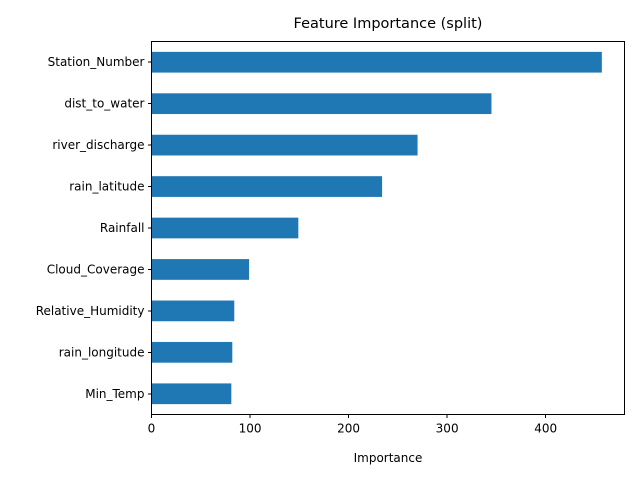 This screenshot has width=640, height=480. Describe the element at coordinates (200, 269) in the screenshot. I see `bar-cloud-coverage` at that location.